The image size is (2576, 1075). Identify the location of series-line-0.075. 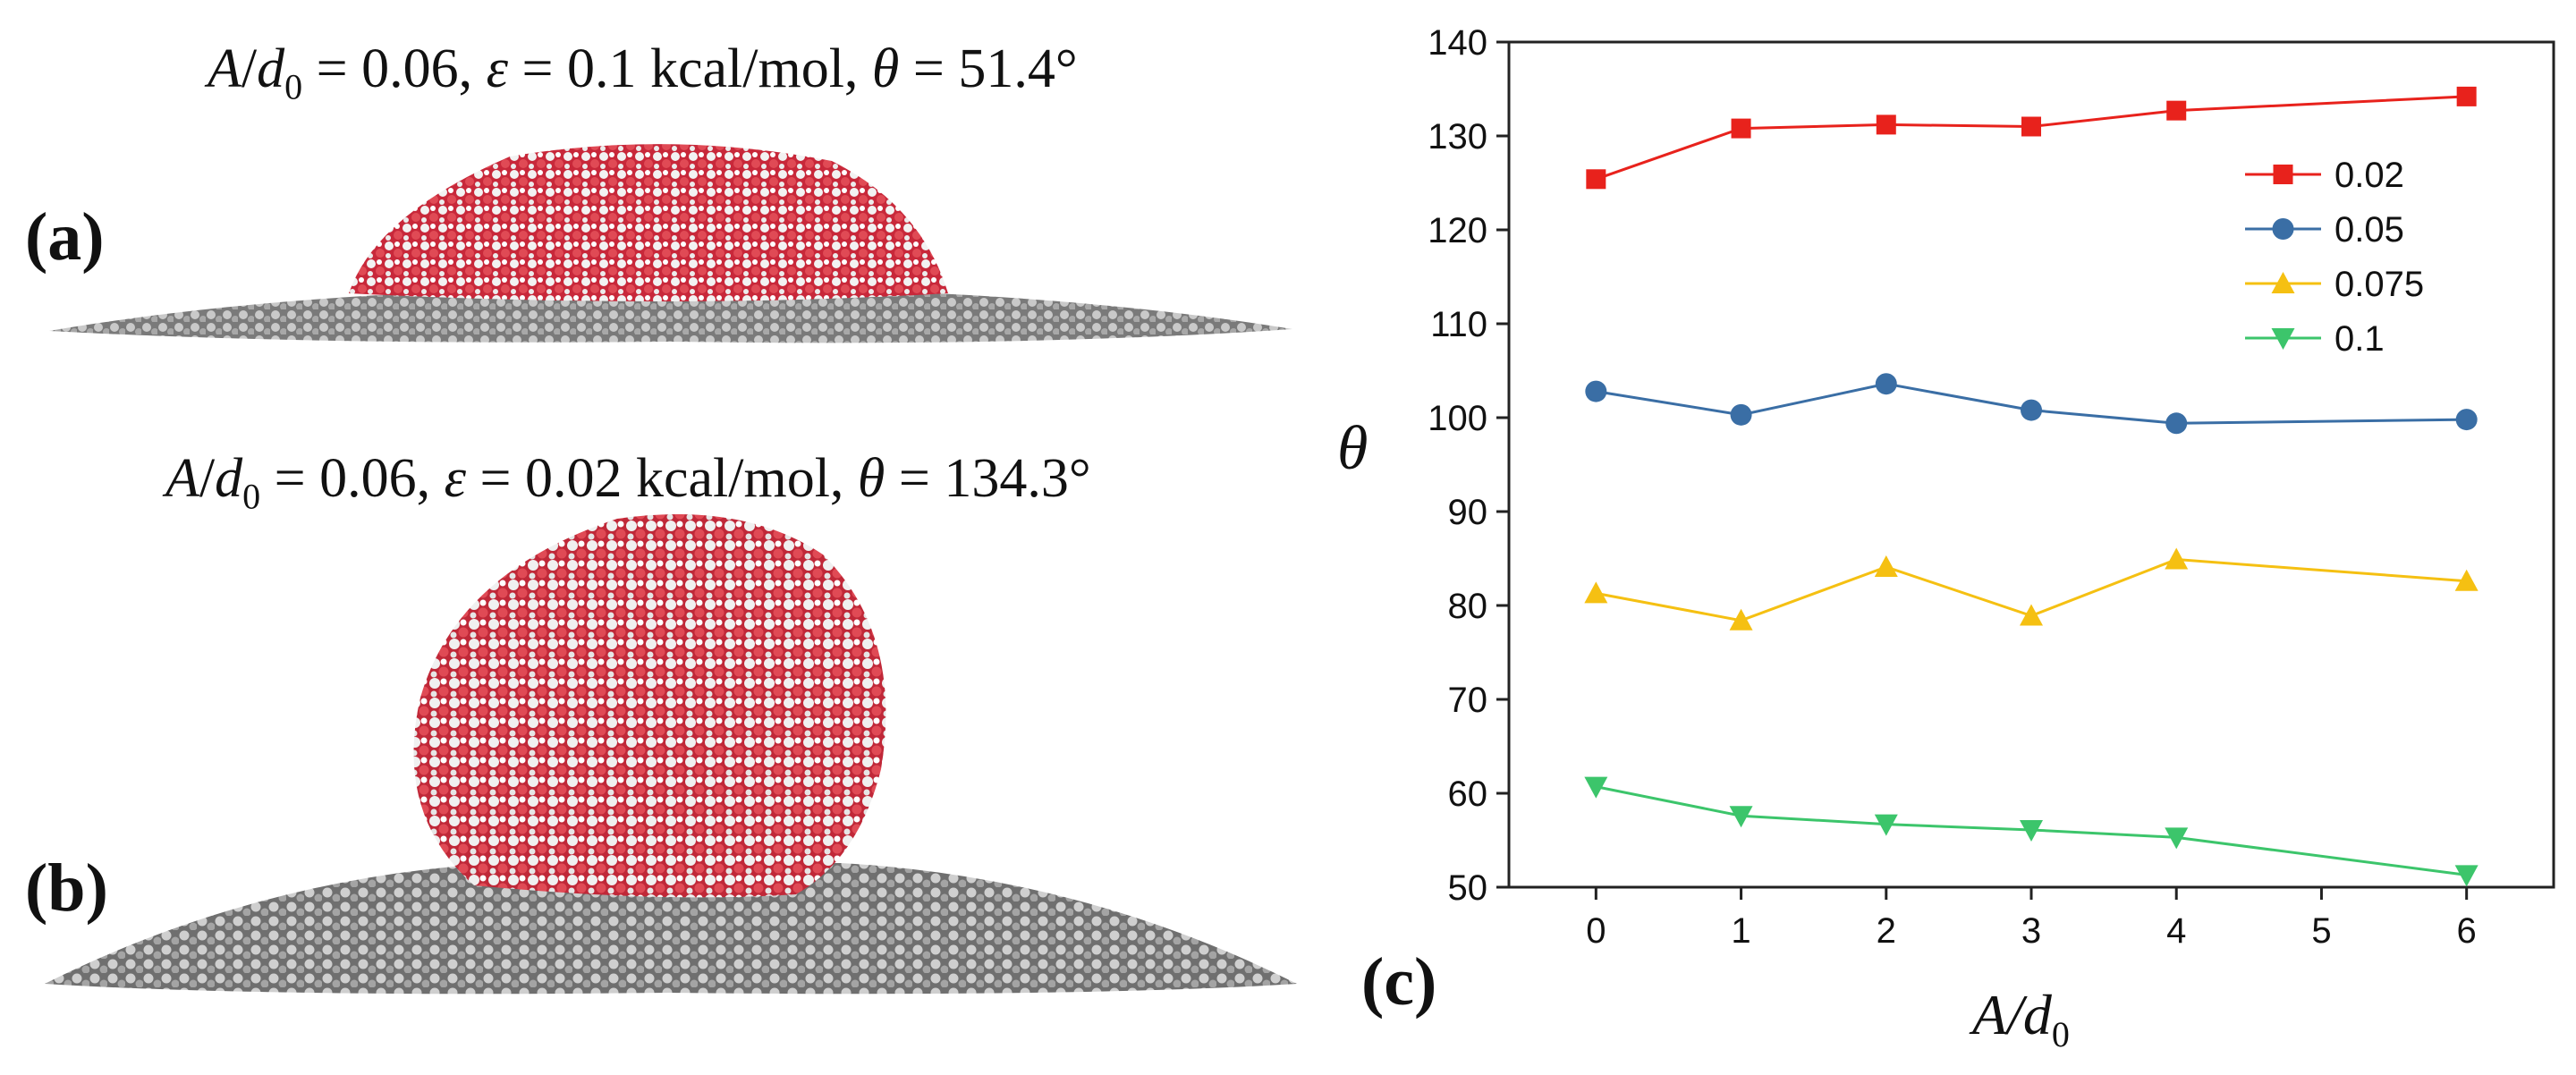
(2031, 590).